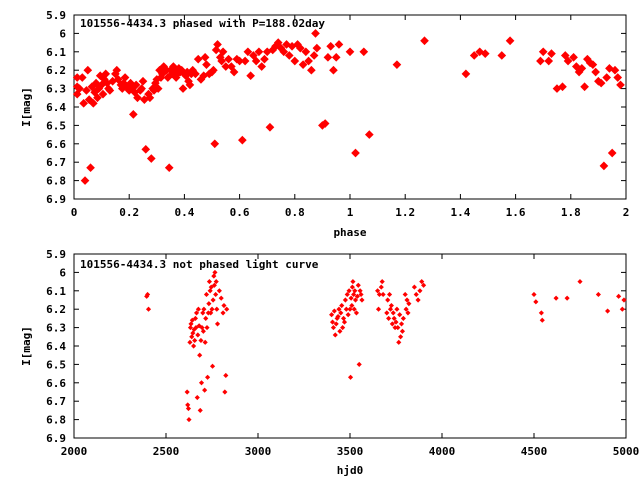 Image resolution: width=640 pixels, height=480 pixels. Describe the element at coordinates (405, 212) in the screenshot. I see `phased-x-tick-label: 1.2` at that location.